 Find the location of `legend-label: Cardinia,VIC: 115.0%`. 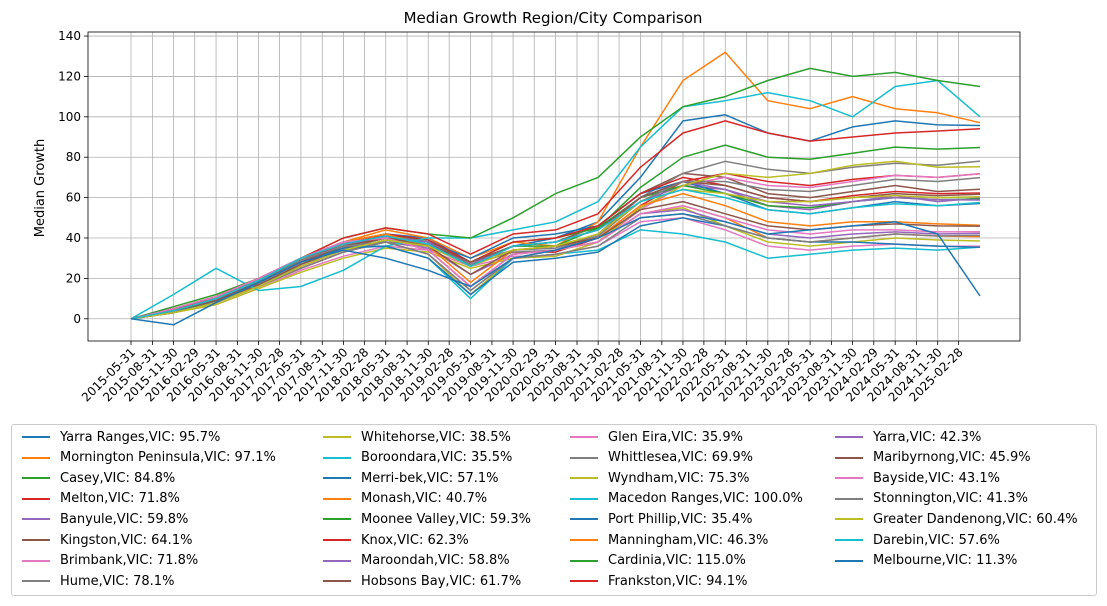

legend-label: Cardinia,VIC: 115.0% is located at coordinates (677, 561).